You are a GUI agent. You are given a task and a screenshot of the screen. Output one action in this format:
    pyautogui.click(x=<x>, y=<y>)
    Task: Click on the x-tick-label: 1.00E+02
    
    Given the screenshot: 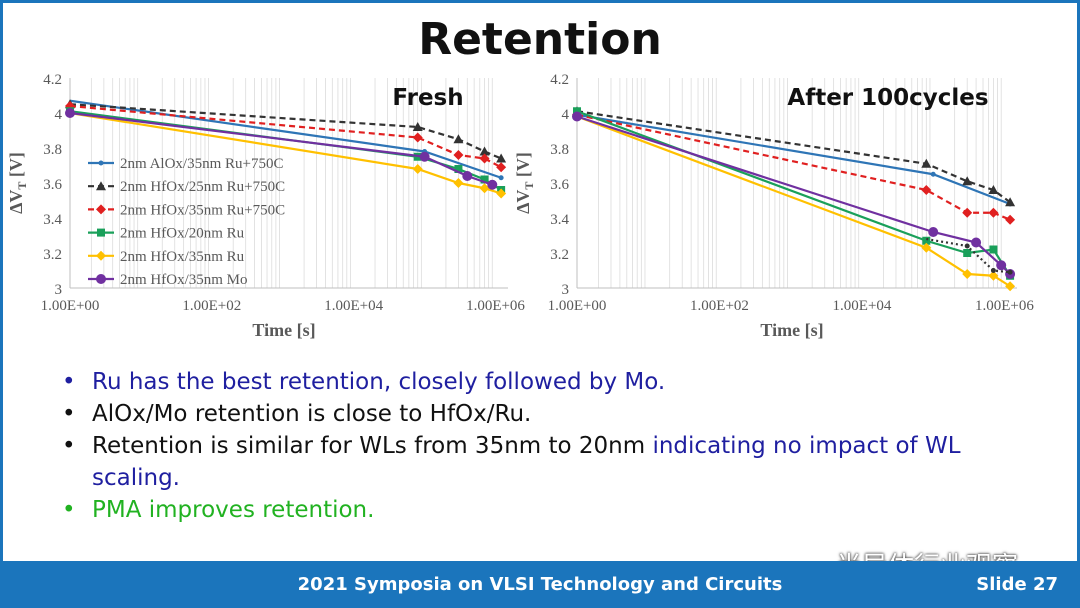 What is the action you would take?
    pyautogui.click(x=719, y=306)
    